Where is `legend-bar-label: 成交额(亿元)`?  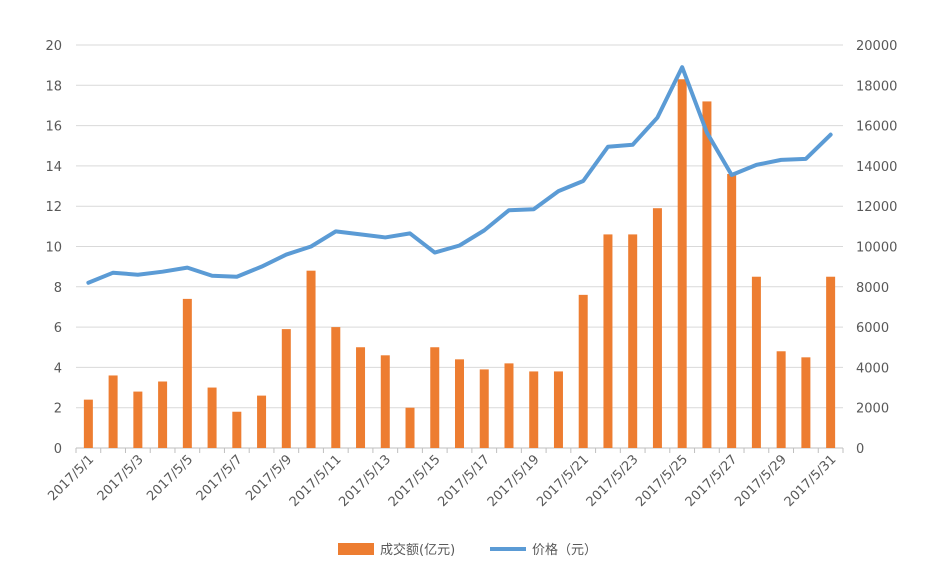 legend-bar-label: 成交额(亿元) is located at coordinates (417, 550).